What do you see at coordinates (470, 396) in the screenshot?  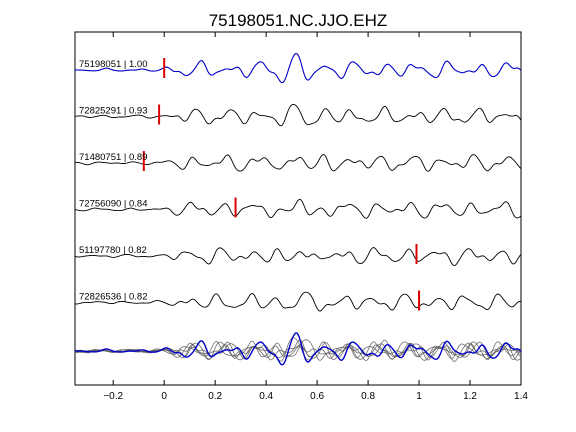 I see `x-tick-label: 1.2` at bounding box center [470, 396].